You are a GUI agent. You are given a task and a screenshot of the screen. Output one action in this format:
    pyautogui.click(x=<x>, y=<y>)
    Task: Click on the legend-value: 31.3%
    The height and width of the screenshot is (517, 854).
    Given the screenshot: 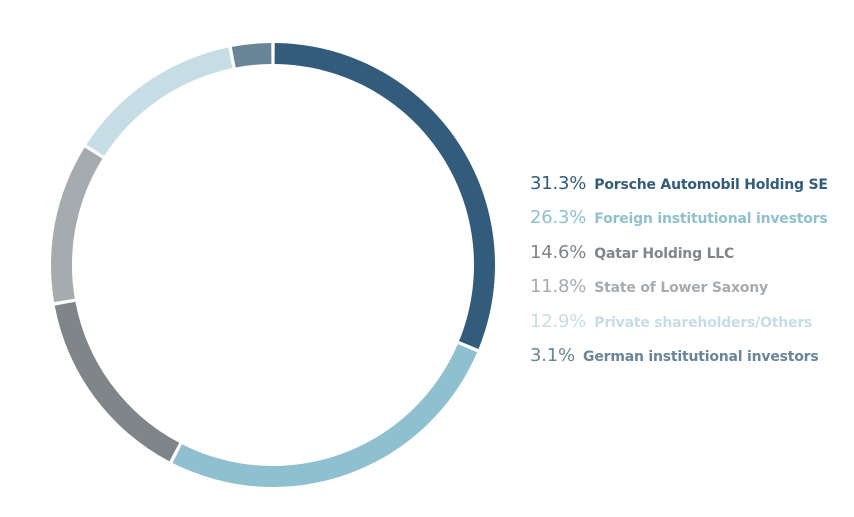 What is the action you would take?
    pyautogui.click(x=558, y=183)
    